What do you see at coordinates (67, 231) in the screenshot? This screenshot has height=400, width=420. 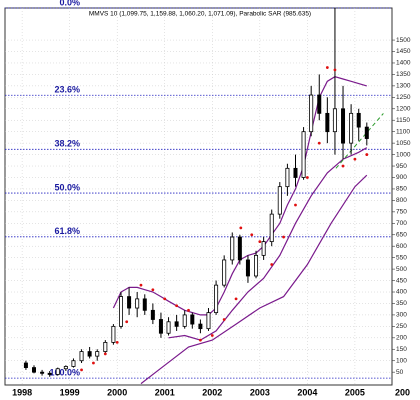 I see `fib-label: 61.8%` at bounding box center [67, 231].